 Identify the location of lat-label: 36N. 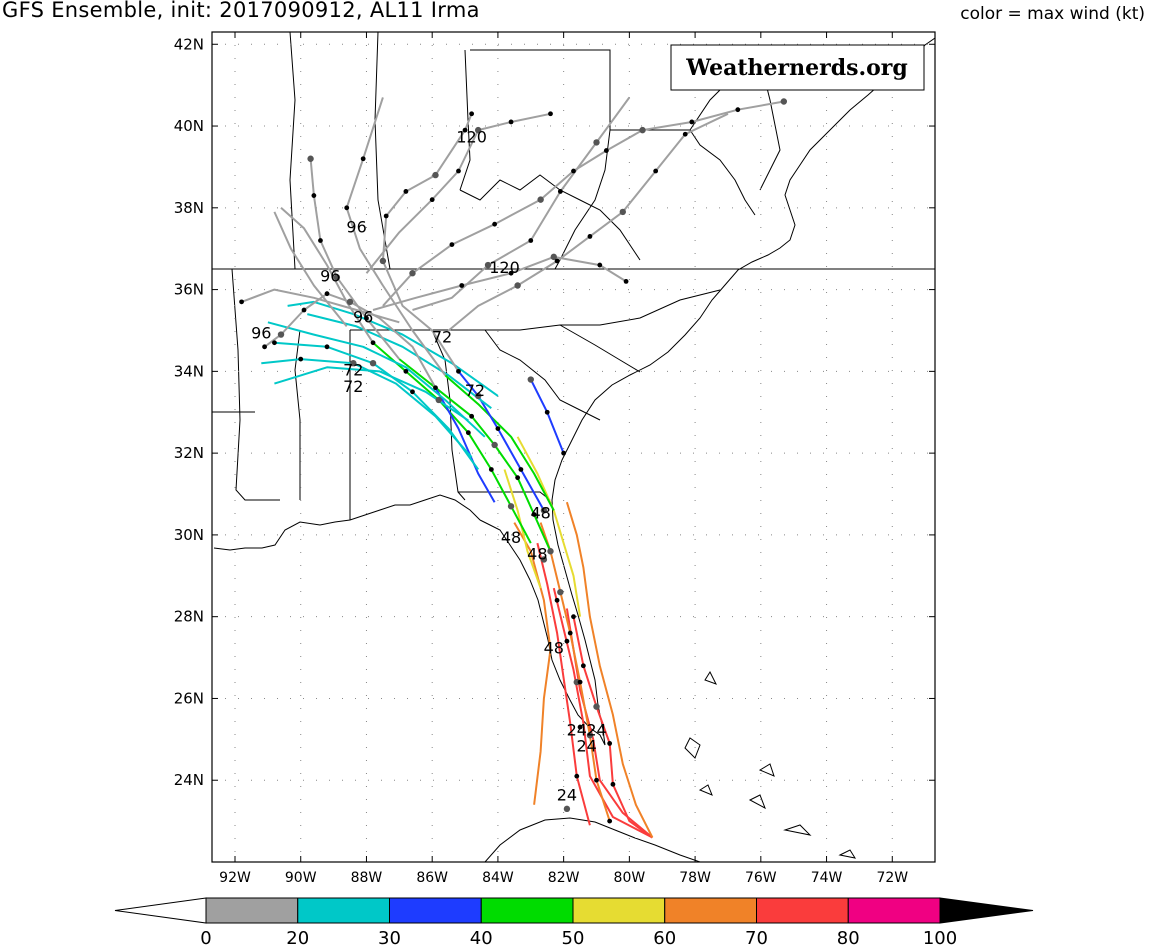
(189, 290).